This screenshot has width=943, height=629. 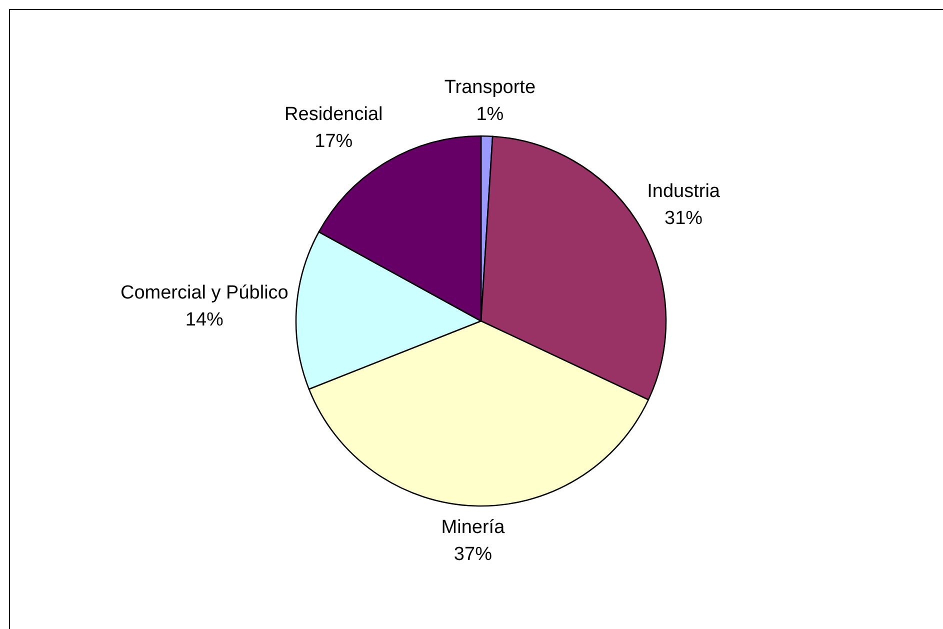 What do you see at coordinates (490, 115) in the screenshot?
I see `data-label: 1%` at bounding box center [490, 115].